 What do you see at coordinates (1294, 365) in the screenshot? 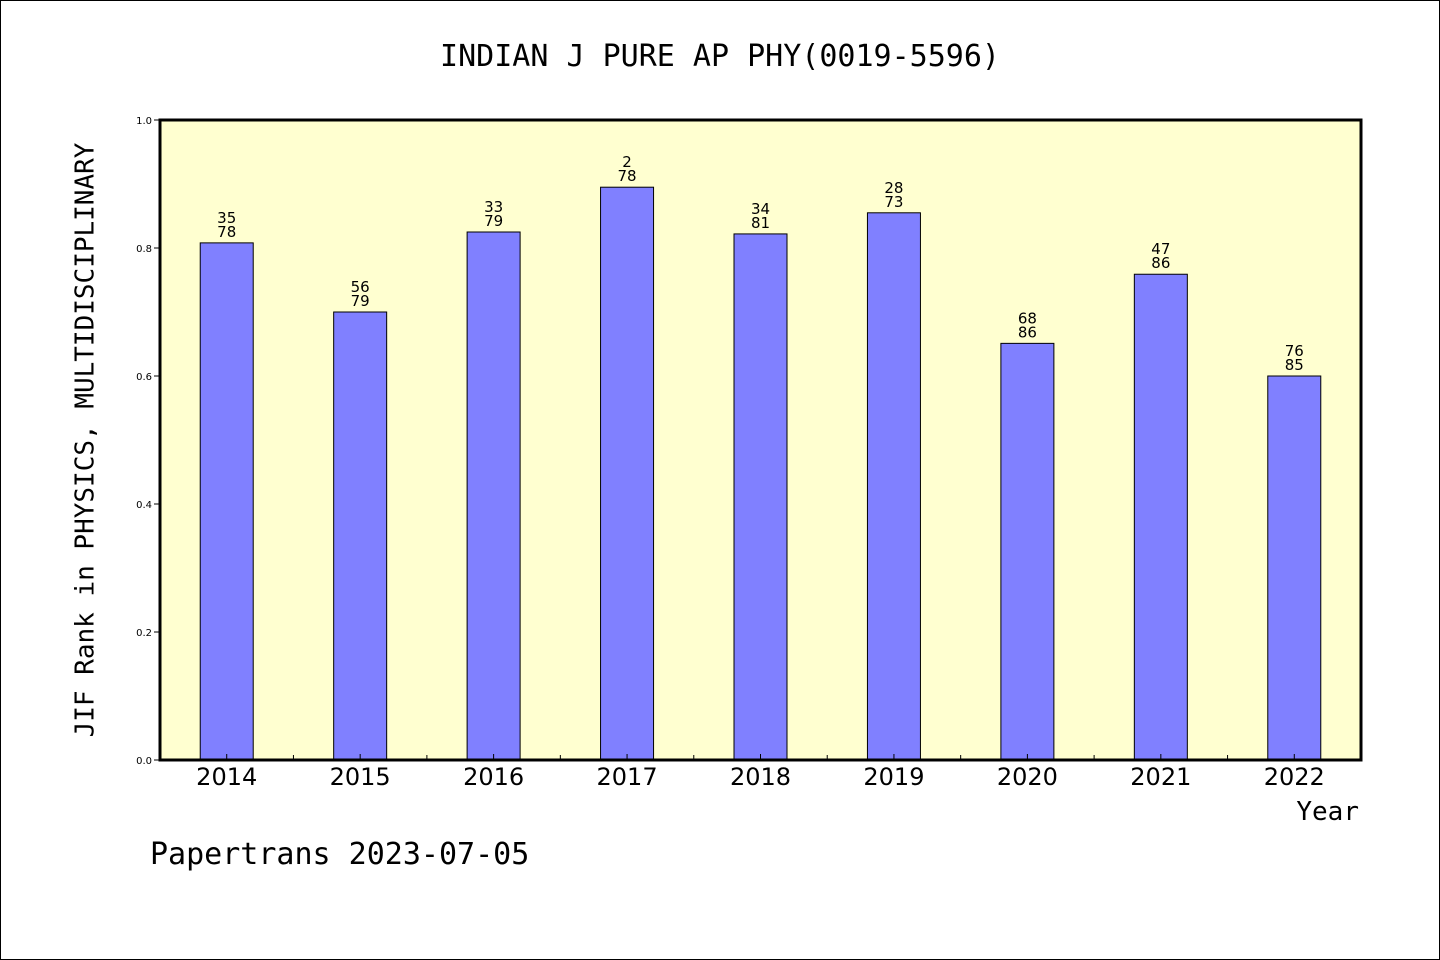
I see `bar-total-label: 85` at bounding box center [1294, 365].